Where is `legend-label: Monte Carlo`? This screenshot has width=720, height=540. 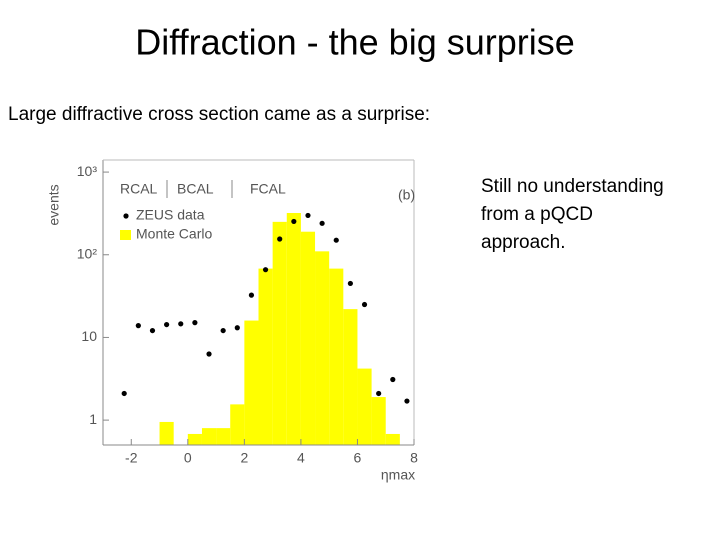 legend-label: Monte Carlo is located at coordinates (174, 234).